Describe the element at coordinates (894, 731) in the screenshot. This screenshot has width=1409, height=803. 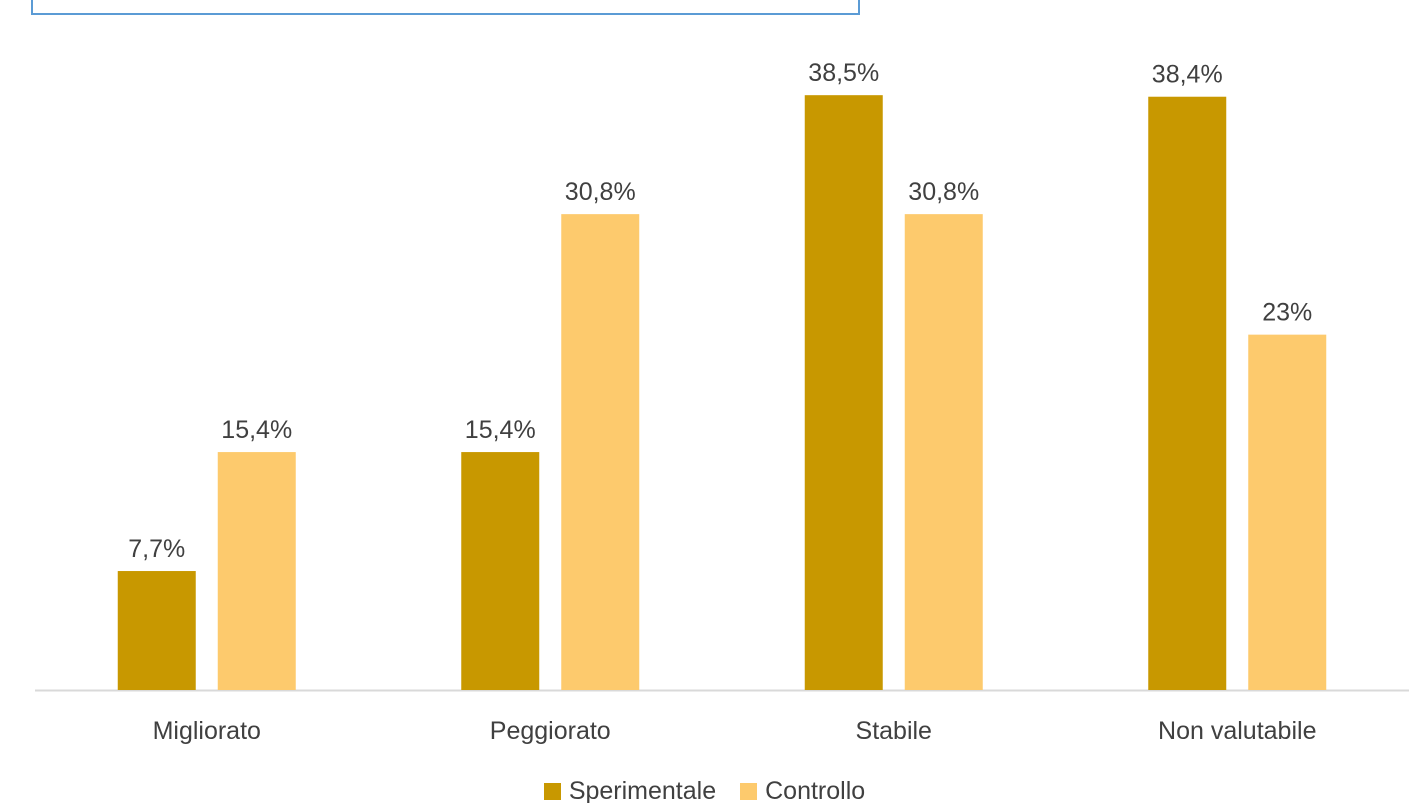
I see `category-label-2: Stabile` at that location.